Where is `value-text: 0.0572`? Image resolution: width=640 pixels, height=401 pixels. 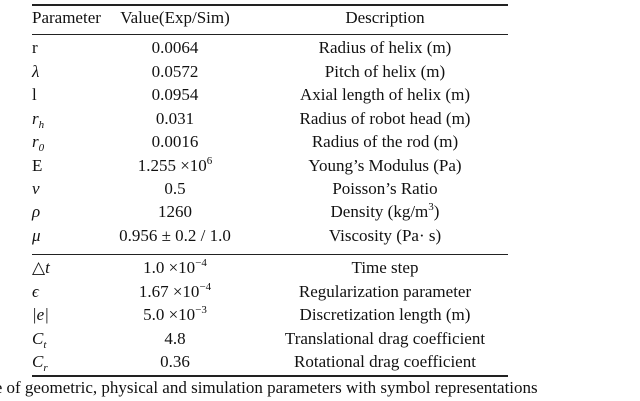 value-text: 0.0572 is located at coordinates (175, 71).